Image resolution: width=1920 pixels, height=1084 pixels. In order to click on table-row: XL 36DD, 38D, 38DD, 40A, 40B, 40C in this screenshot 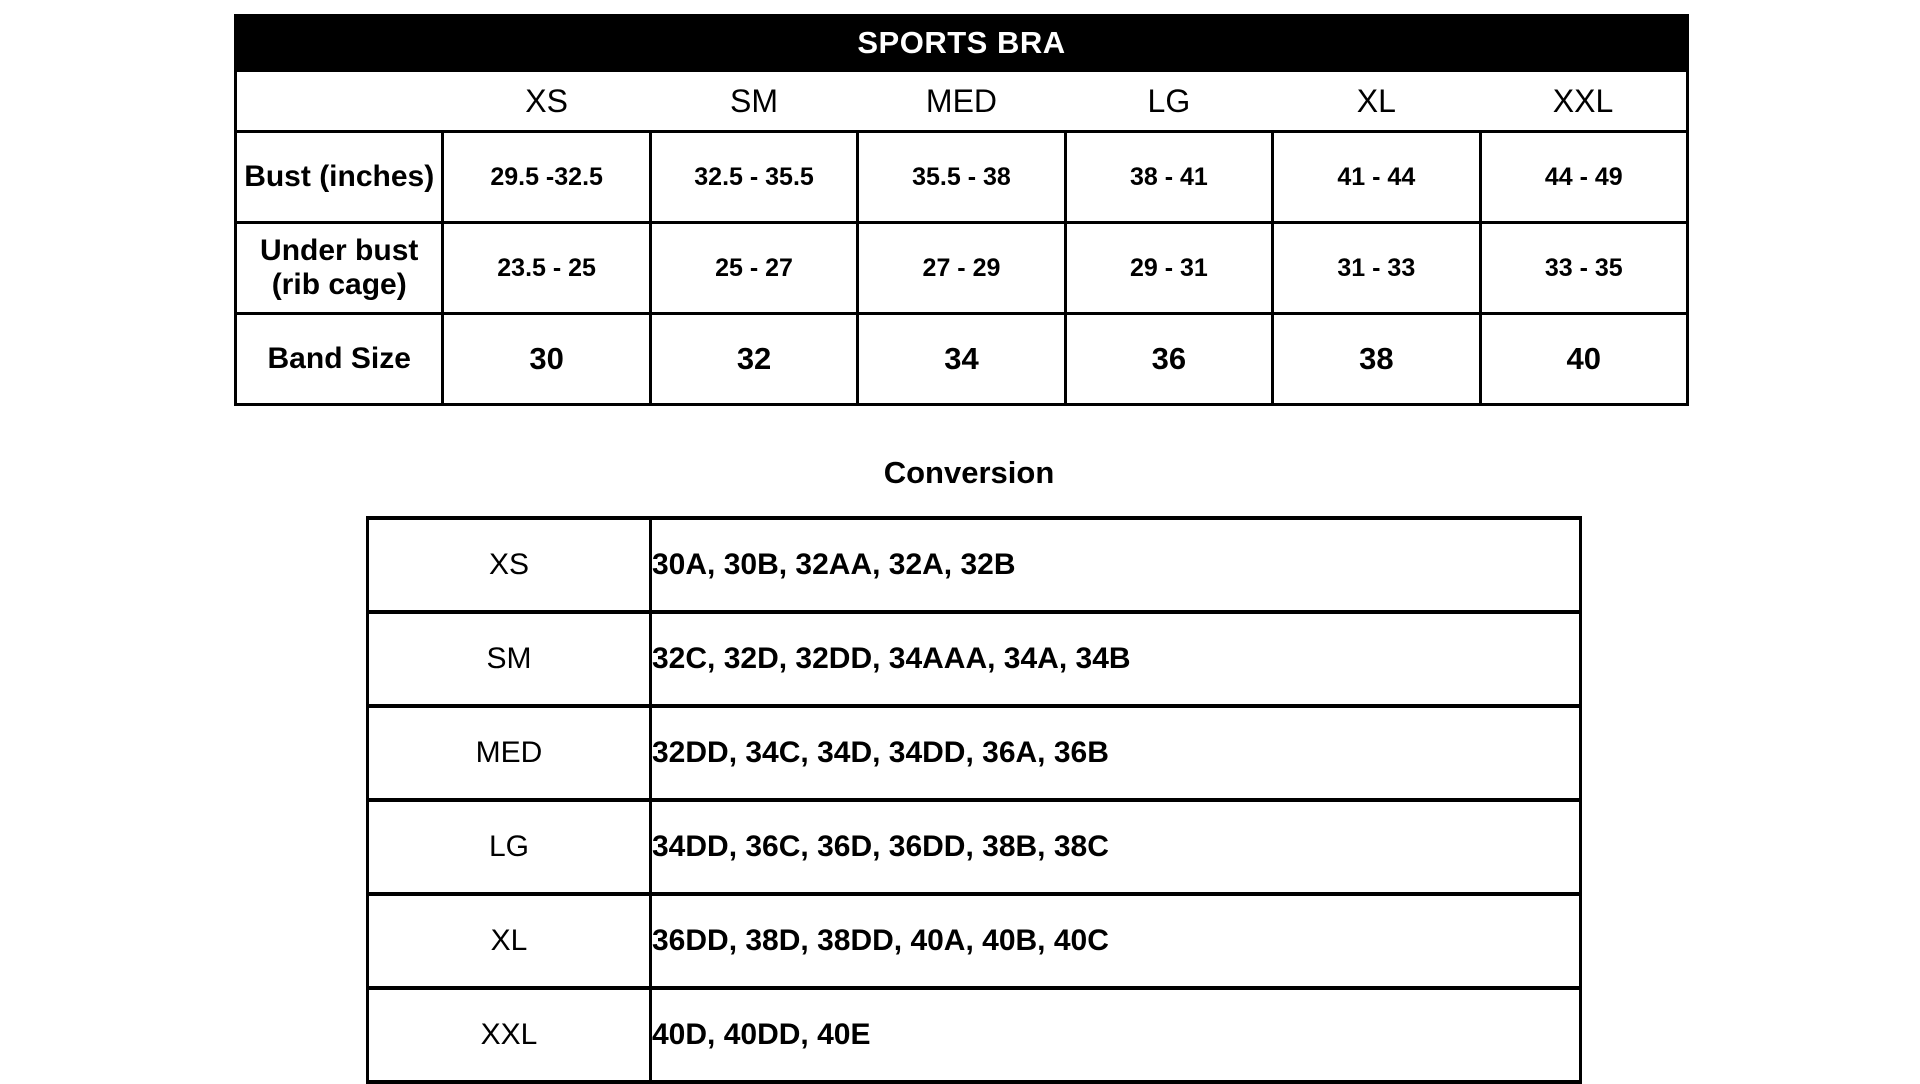, I will do `click(974, 941)`.